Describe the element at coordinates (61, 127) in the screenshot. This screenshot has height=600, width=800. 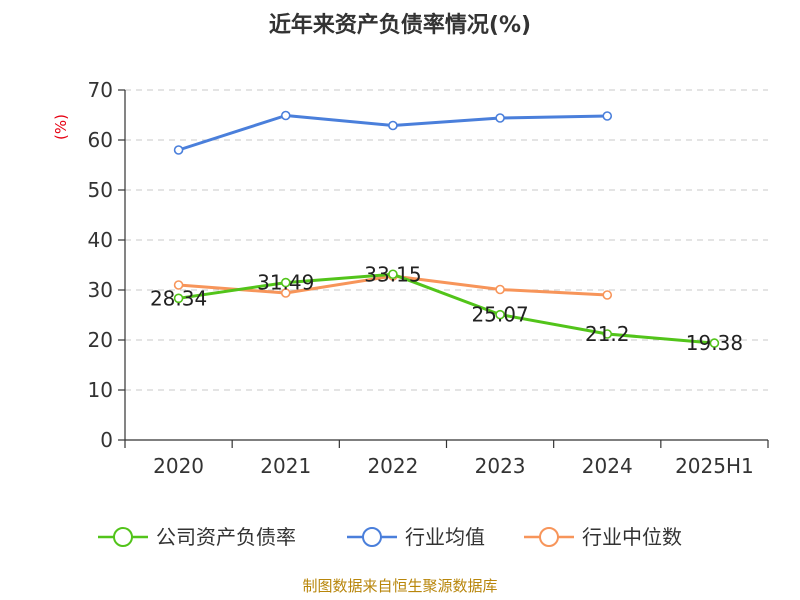
I see `y-axis-label: (%)` at that location.